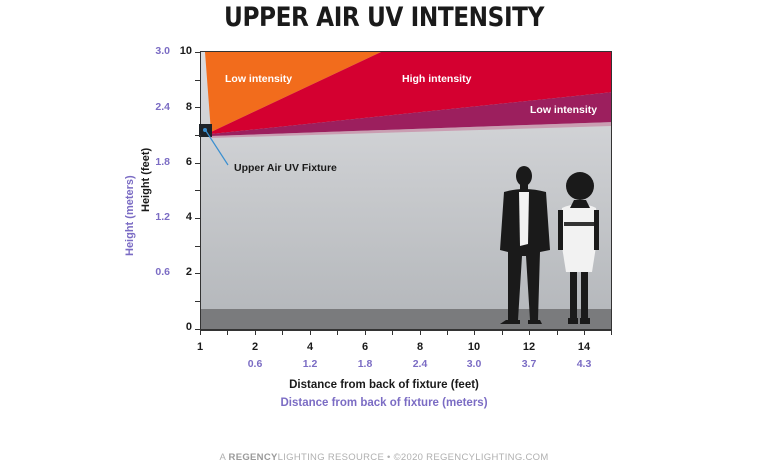 The width and height of the screenshot is (768, 473). Describe the element at coordinates (162, 107) in the screenshot. I see `y-label-meters: 2.4` at that location.